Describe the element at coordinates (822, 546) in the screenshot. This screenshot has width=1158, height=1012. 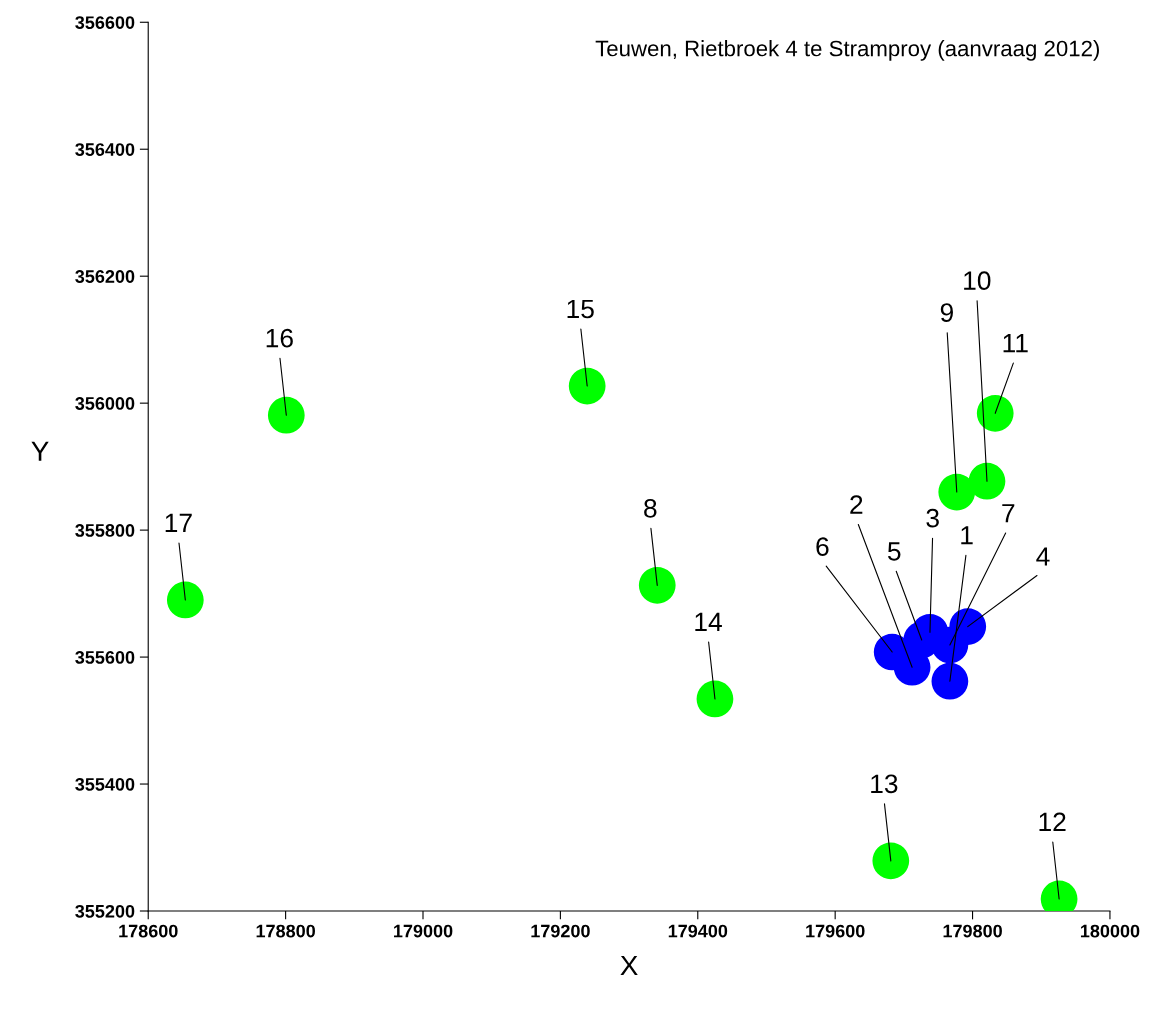
I see `annotation: 6` at that location.